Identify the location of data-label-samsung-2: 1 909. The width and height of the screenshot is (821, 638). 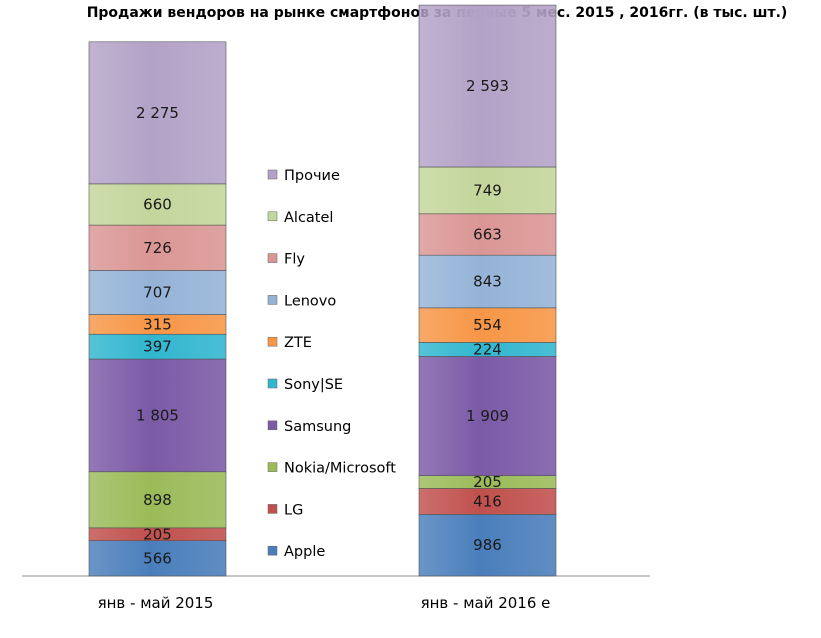
(487, 416).